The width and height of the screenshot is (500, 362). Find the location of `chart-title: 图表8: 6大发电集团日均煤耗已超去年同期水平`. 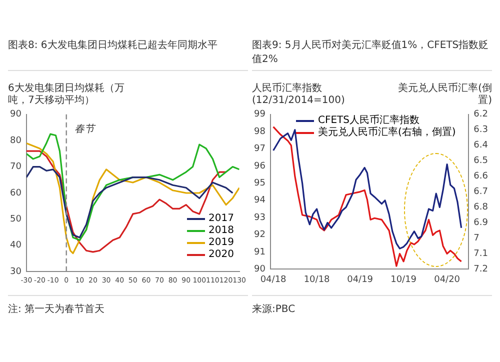

chart-title: 图表8: 6大发电集团日均煤耗已超去年同期水平 is located at coordinates (128, 54).